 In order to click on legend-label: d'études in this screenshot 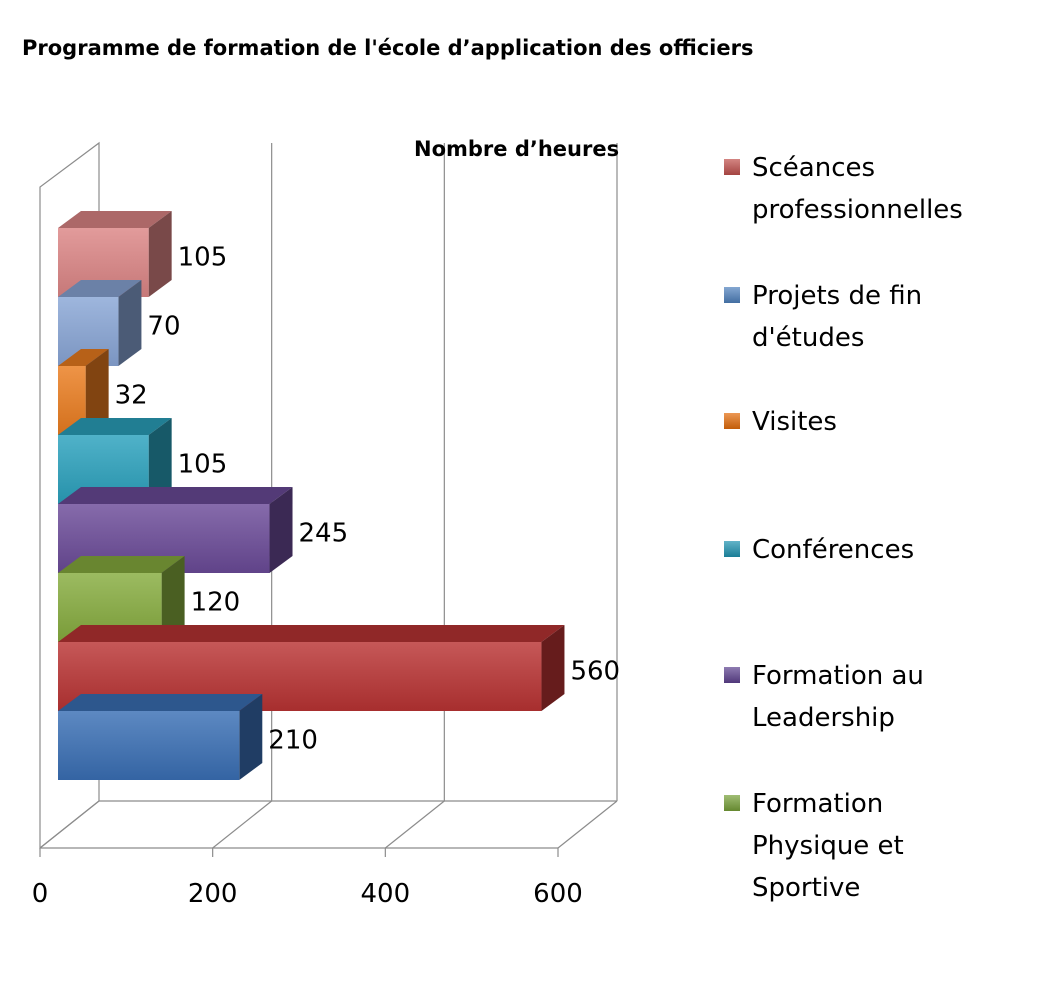, I will do `click(808, 338)`.